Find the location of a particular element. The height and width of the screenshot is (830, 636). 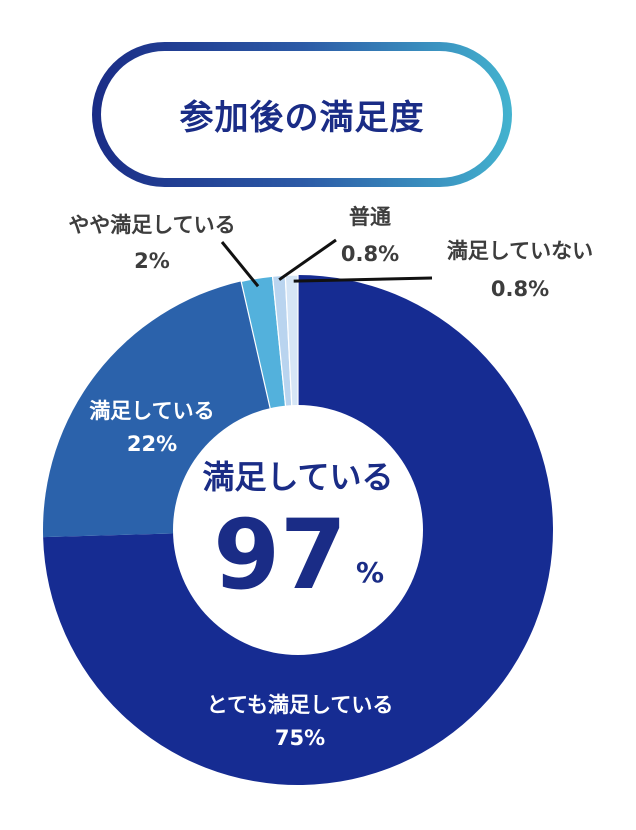

leader-line-neutral is located at coordinates (307, 259).